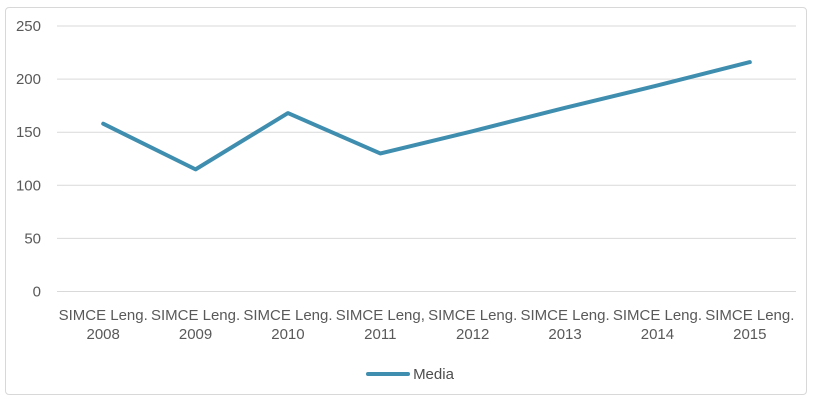 The height and width of the screenshot is (405, 820). Describe the element at coordinates (37, 292) in the screenshot. I see `y-axis-tick-label: 0` at that location.